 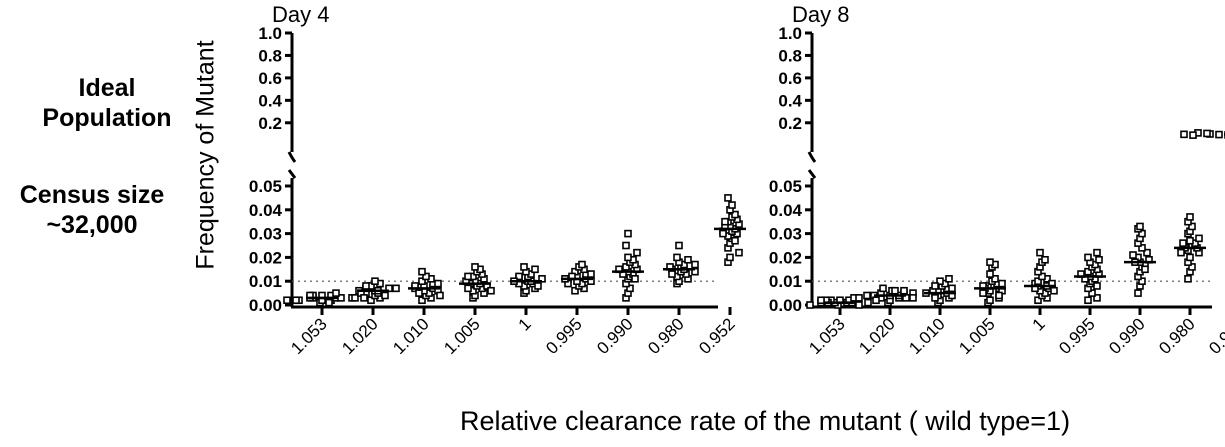 What do you see at coordinates (270, 123) in the screenshot?
I see `y-tick-label: 0.2` at bounding box center [270, 123].